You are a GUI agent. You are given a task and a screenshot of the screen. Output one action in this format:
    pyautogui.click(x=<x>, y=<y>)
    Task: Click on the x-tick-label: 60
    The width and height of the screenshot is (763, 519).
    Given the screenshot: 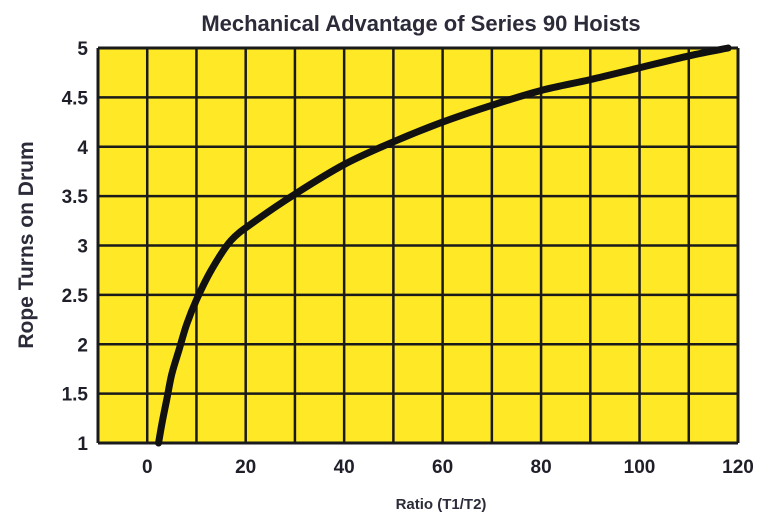 What is the action you would take?
    pyautogui.click(x=442, y=467)
    